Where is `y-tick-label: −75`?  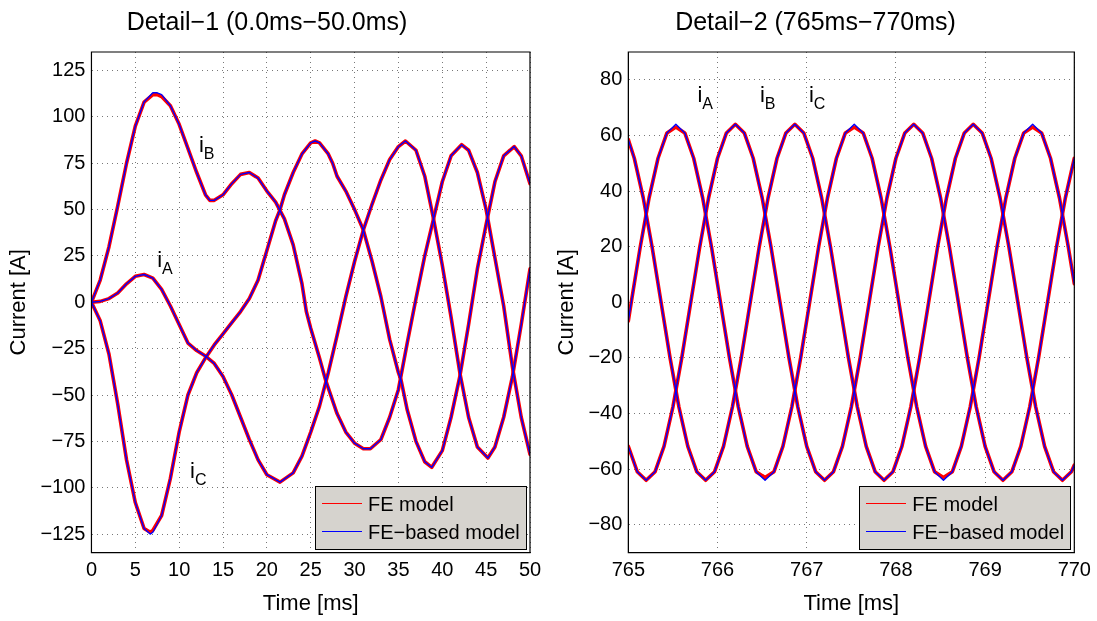
y-tick-label: −75 is located at coordinates (68, 439).